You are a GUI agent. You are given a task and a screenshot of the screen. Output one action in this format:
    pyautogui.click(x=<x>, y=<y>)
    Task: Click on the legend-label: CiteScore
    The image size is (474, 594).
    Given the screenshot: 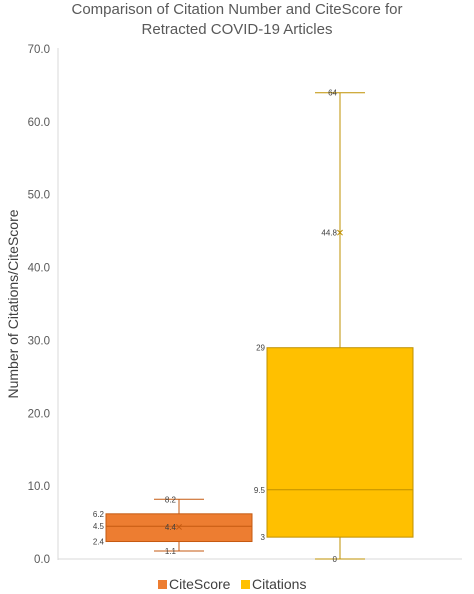 What is the action you would take?
    pyautogui.click(x=200, y=584)
    